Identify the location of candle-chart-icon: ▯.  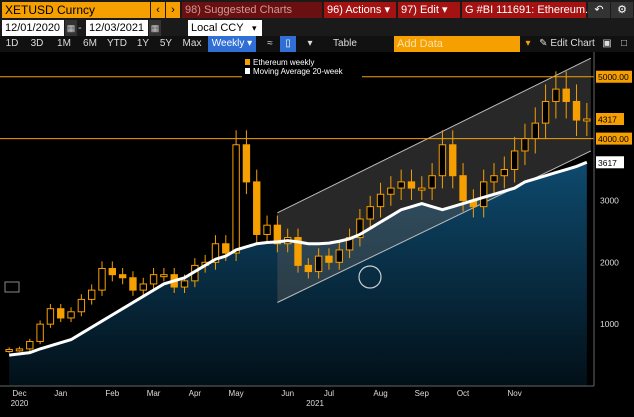
(288, 44).